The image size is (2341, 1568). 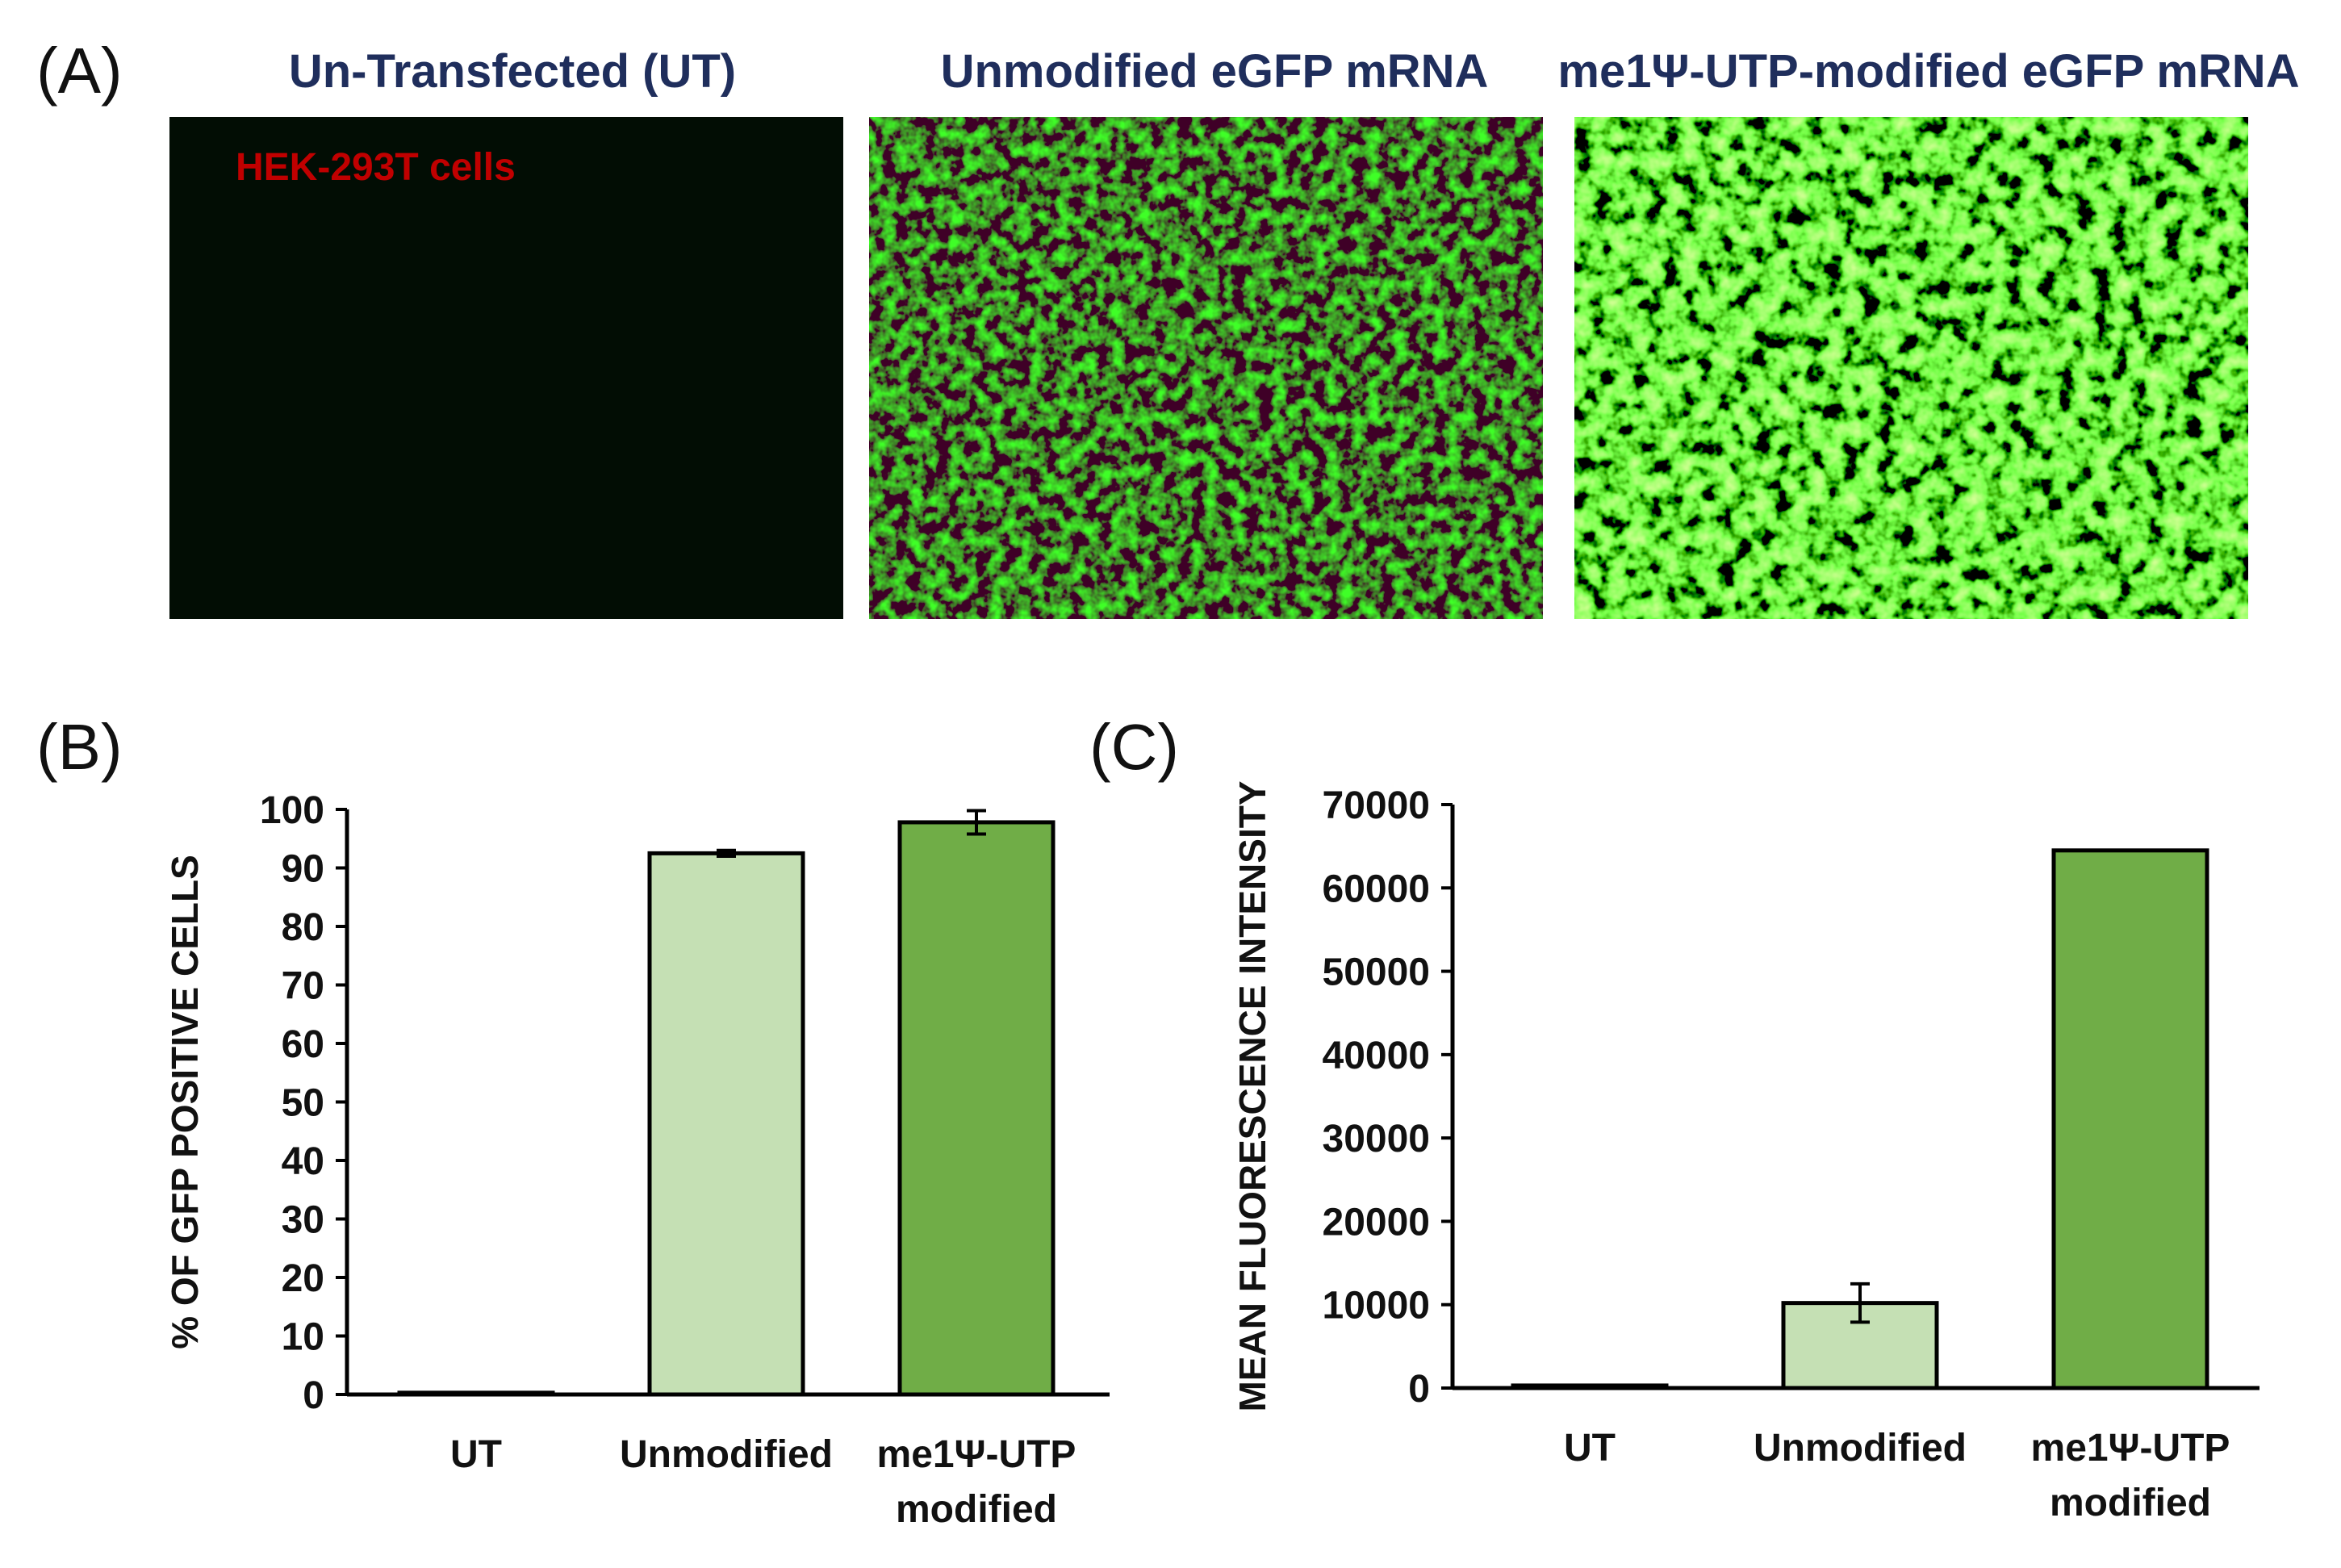 I want to click on panel-b-label: (B), so click(x=79, y=747).